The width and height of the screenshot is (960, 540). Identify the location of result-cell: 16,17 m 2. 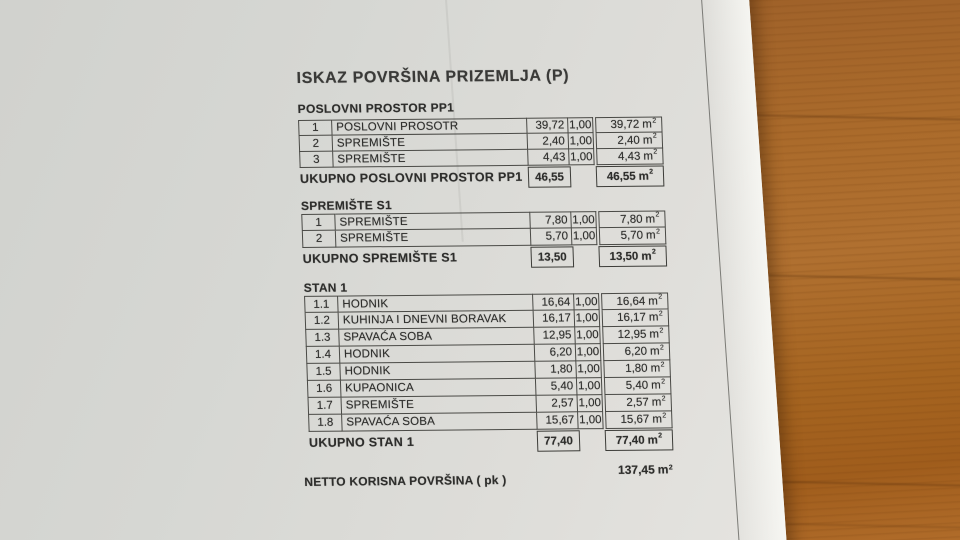
(635, 318).